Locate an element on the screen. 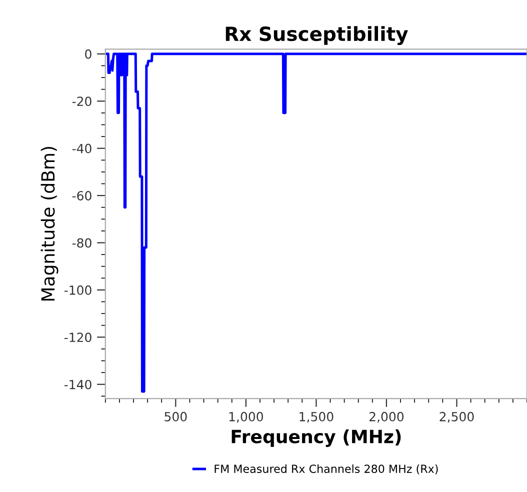 This screenshot has height=492, width=527. chart-title: Rx Susceptibility is located at coordinates (317, 36).